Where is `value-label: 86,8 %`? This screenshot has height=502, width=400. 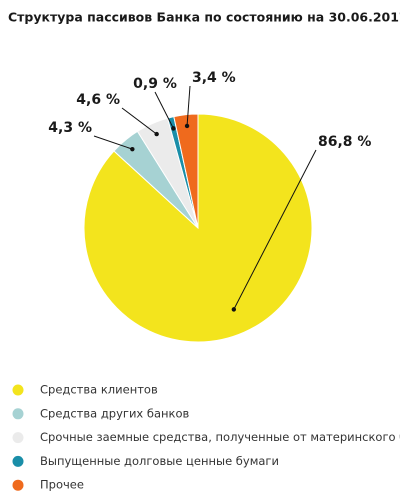 value-label: 86,8 % is located at coordinates (344, 142).